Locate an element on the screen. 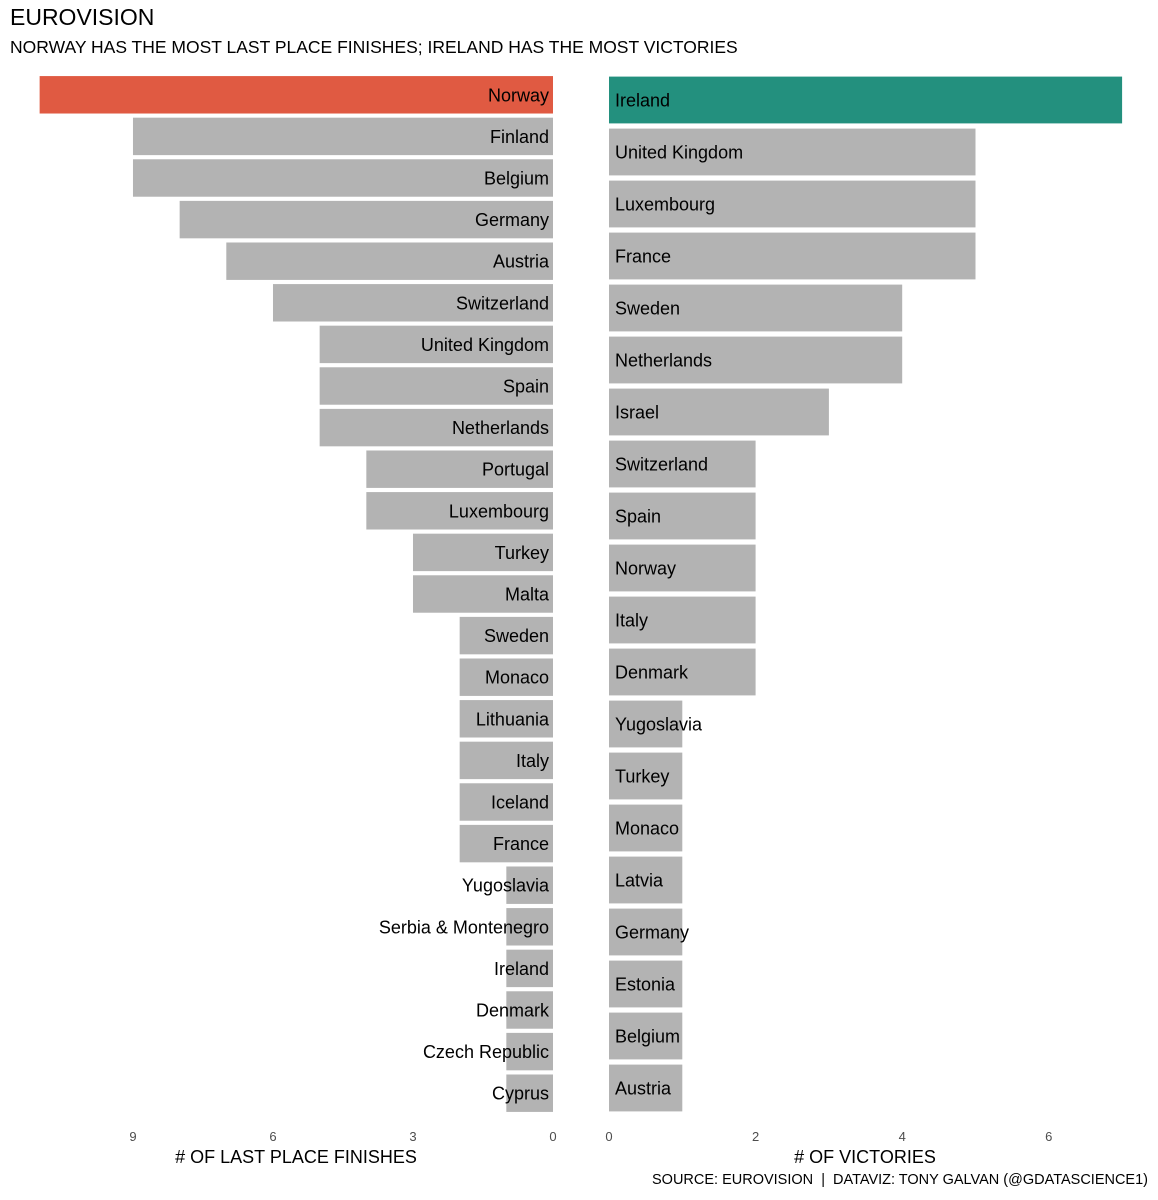  x-tick-last-place-9: 9 is located at coordinates (132, 1136).